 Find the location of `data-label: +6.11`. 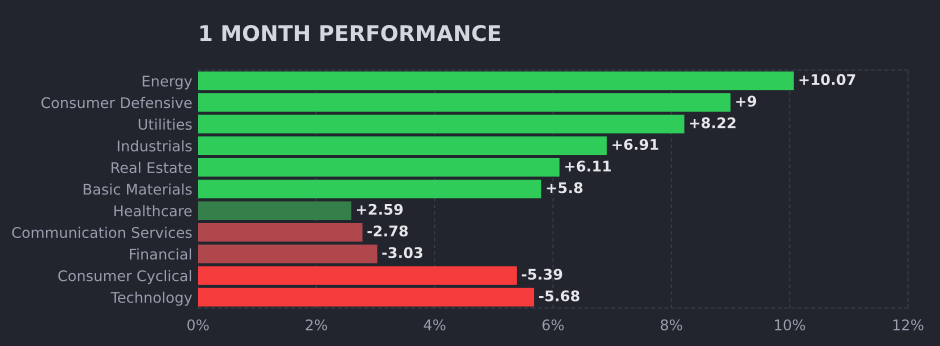

data-label: +6.11 is located at coordinates (588, 166).